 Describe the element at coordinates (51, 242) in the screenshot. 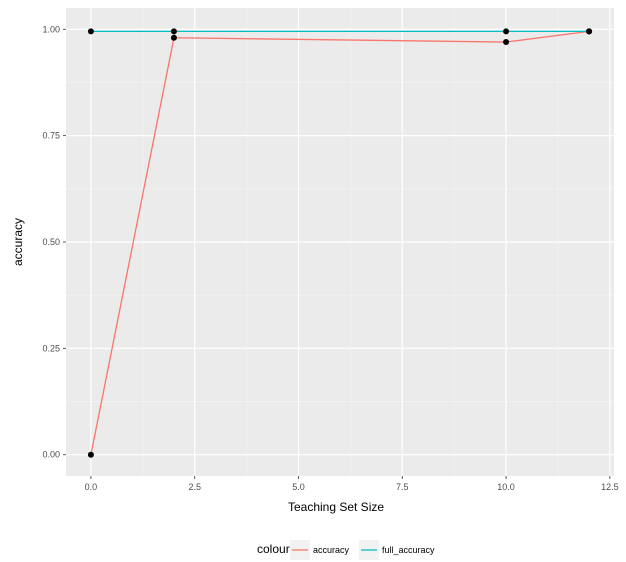

I see `y-tick-label: 0.50` at that location.